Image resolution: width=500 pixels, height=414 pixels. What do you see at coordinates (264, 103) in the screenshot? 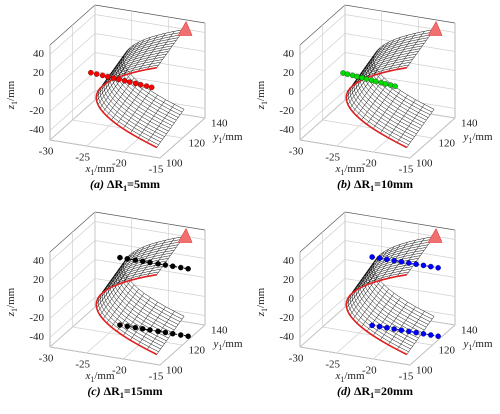
I see `z-axis-label-sub: 1` at bounding box center [264, 103].